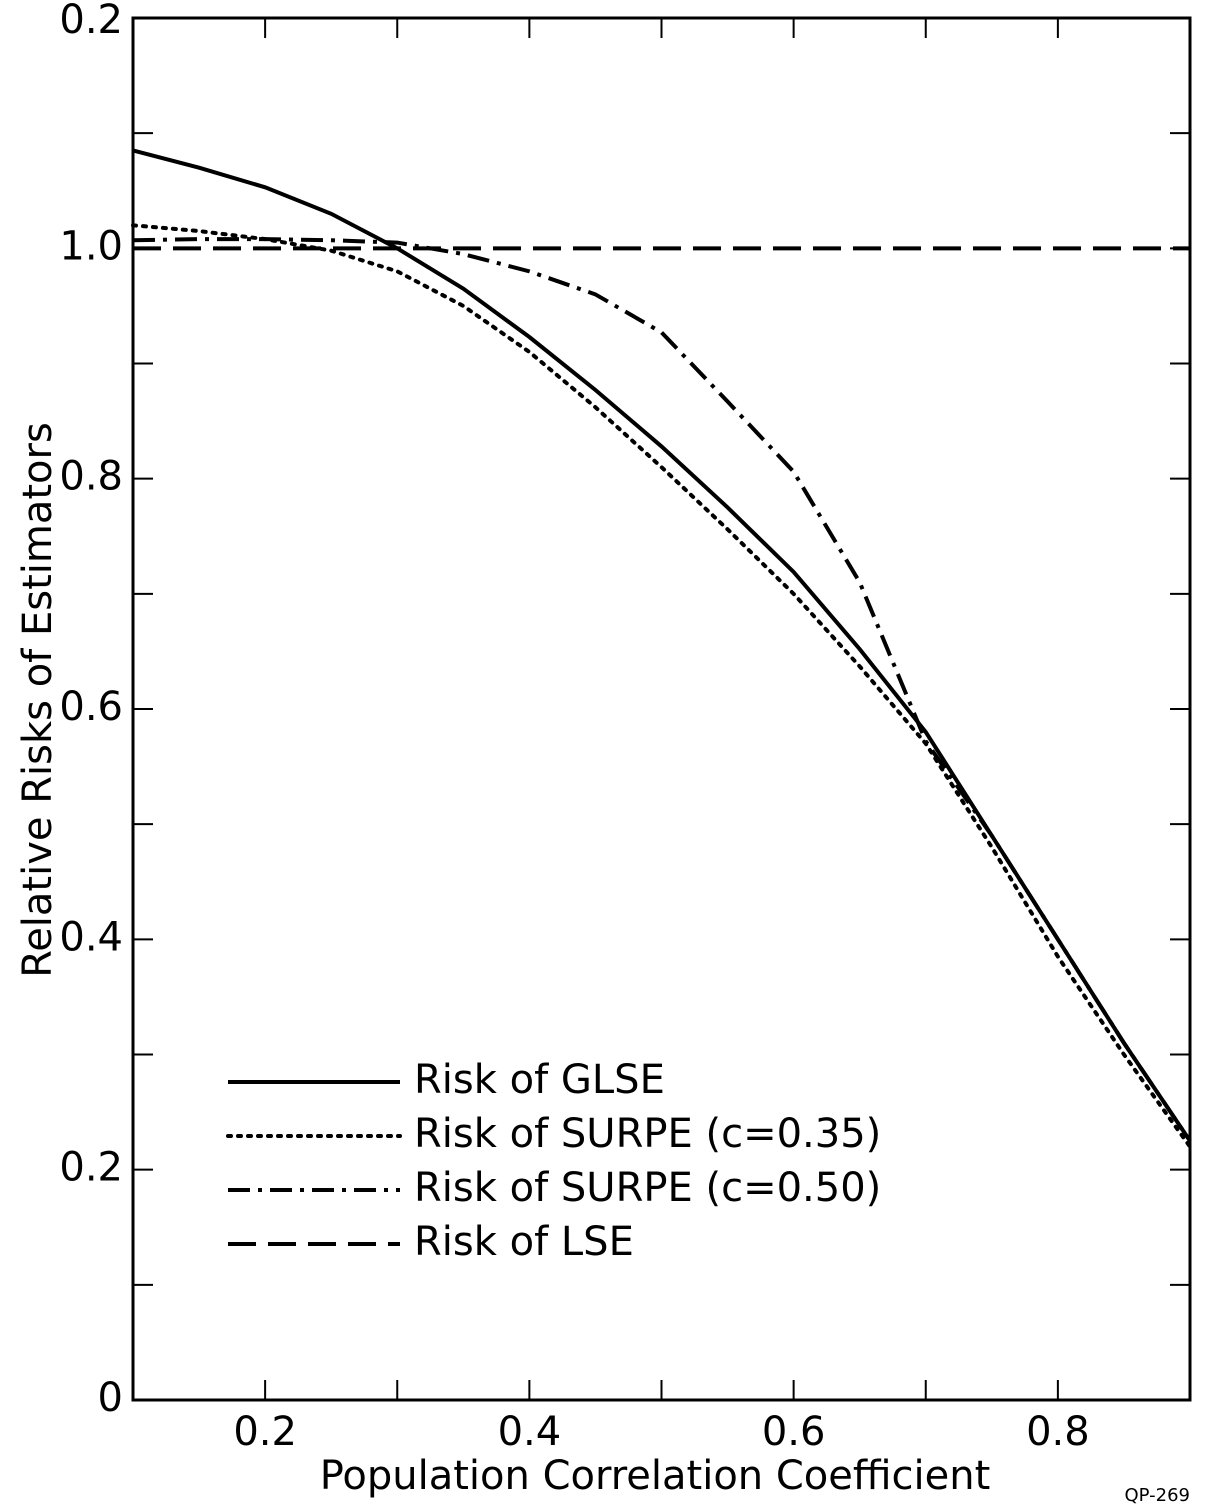 This screenshot has height=1508, width=1207. I want to click on x-tick-label: 0.2, so click(265, 1432).